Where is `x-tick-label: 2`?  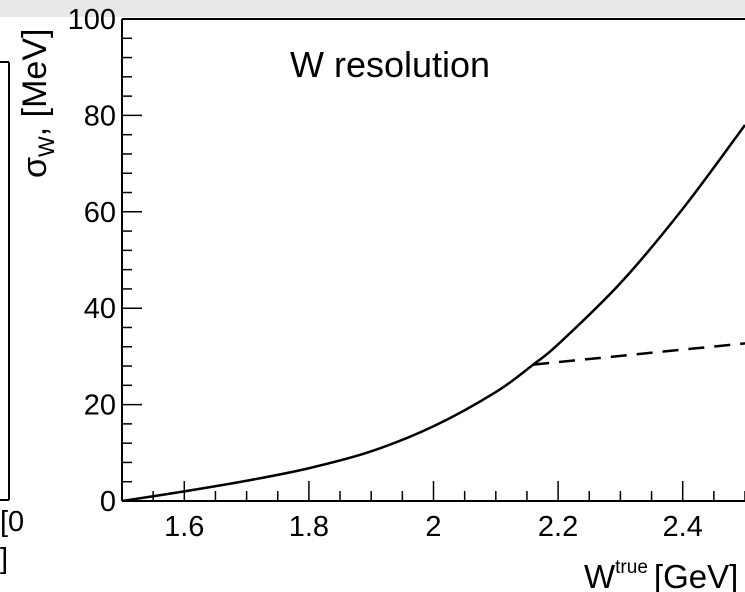 x-tick-label: 2 is located at coordinates (433, 527).